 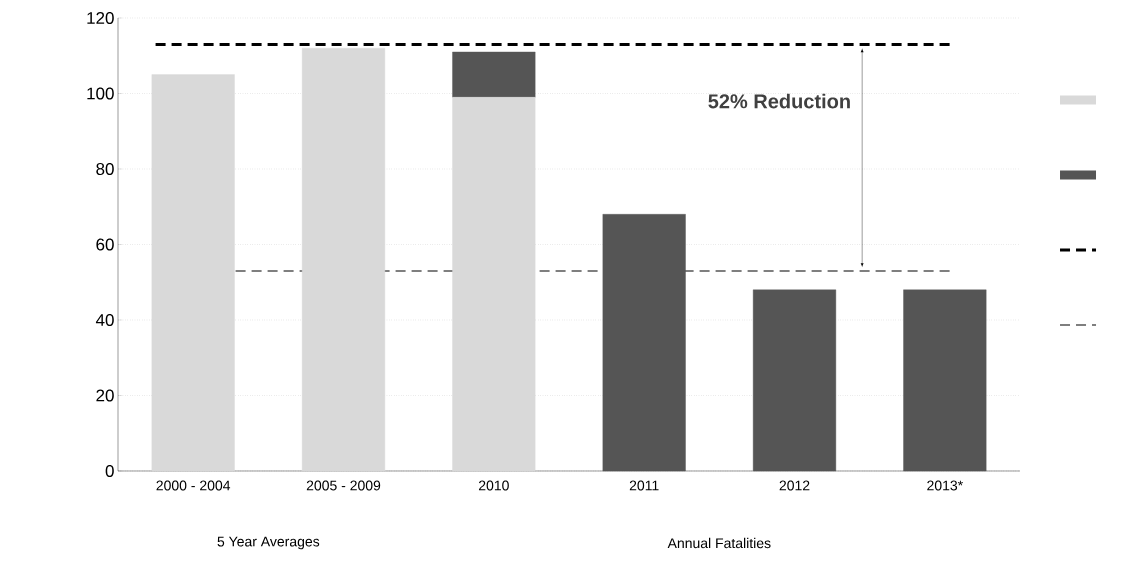 What do you see at coordinates (100, 18) in the screenshot?
I see `y-tick-label: 120` at bounding box center [100, 18].